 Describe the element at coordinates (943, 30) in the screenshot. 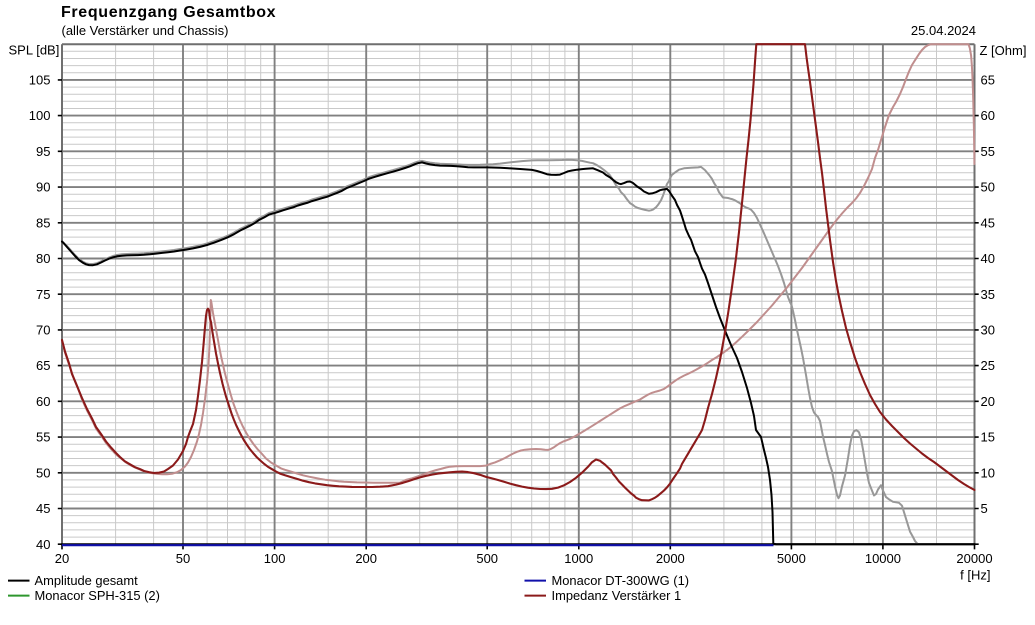

I see `svg-text: 25.04.2024` at that location.